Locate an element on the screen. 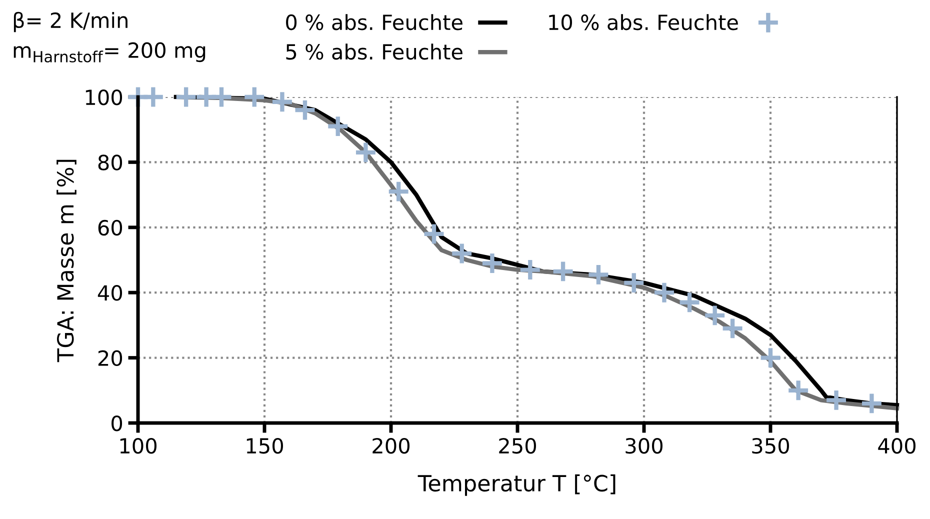  legend-label: 5 % abs. Feuchte is located at coordinates (374, 52).